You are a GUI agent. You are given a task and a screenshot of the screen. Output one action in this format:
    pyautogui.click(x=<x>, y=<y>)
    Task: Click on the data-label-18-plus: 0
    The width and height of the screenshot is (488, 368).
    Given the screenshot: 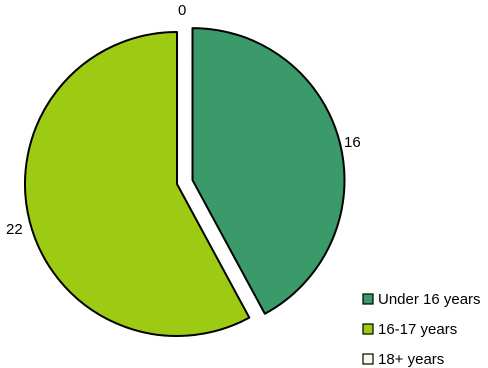 What is the action you would take?
    pyautogui.click(x=182, y=10)
    